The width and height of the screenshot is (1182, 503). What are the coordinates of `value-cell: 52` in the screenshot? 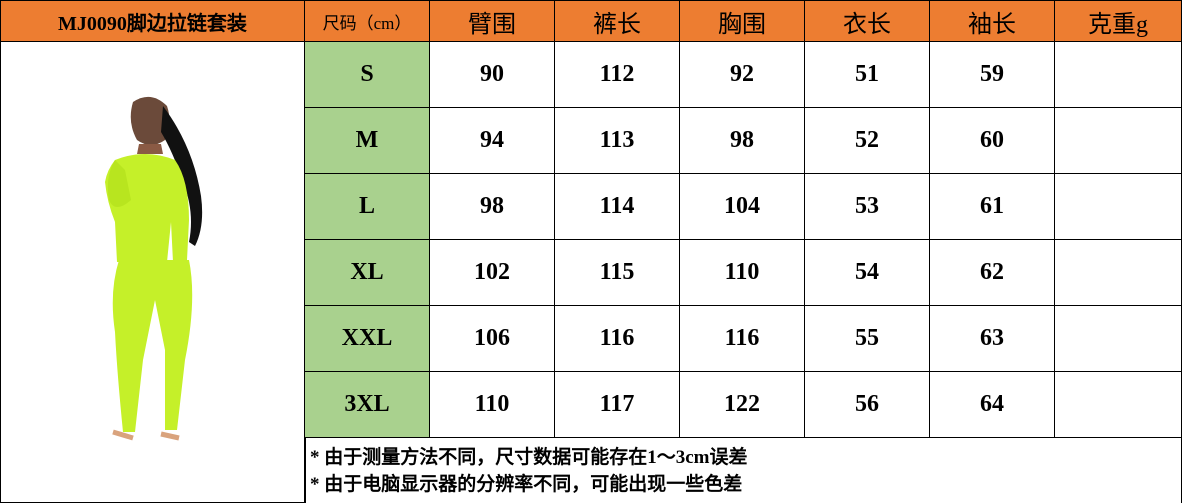 It's located at (867, 141).